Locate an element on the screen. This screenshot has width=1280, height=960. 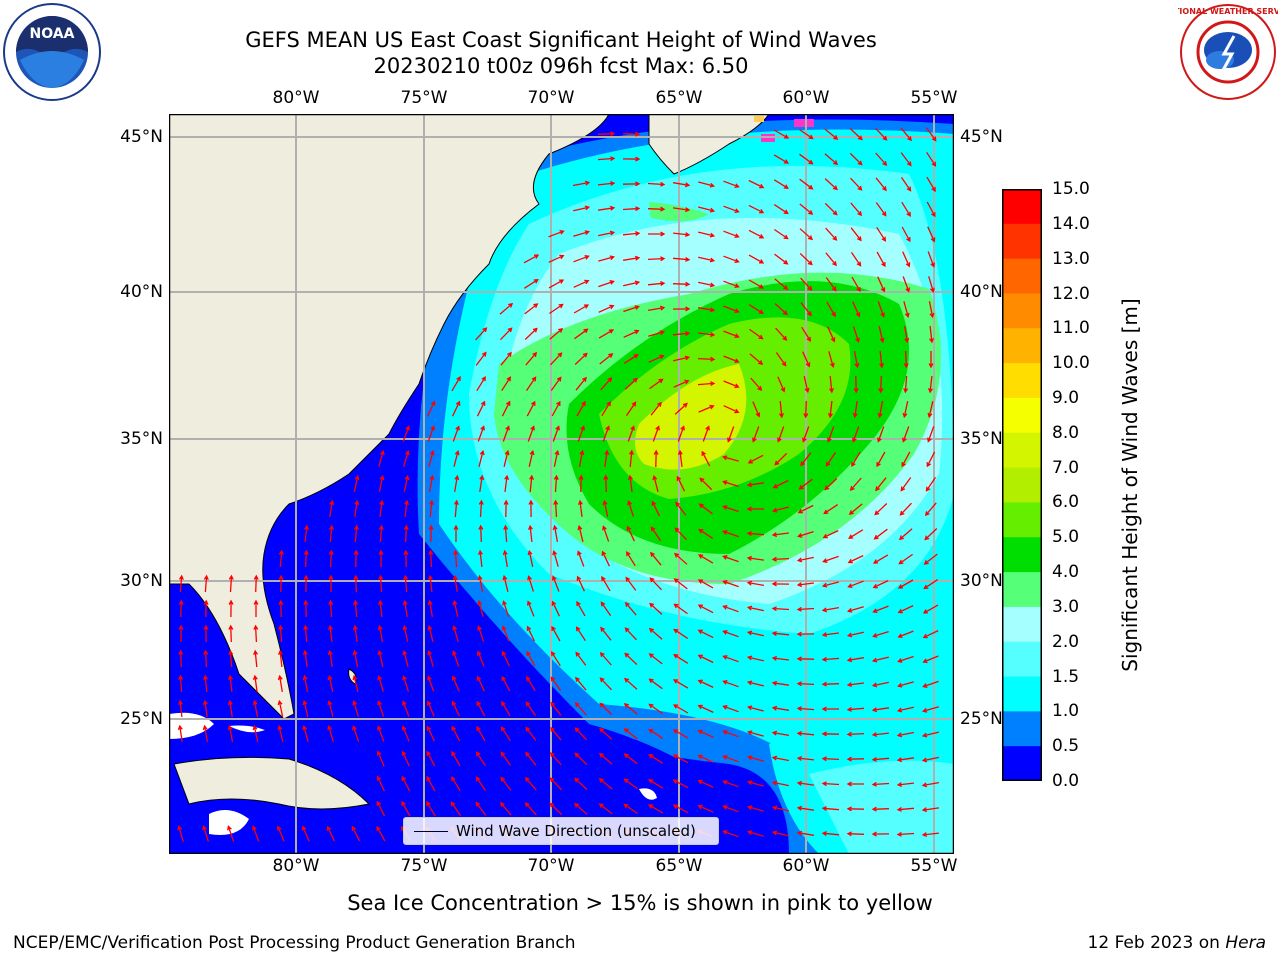
lon-tick-bottom-75w: 75°W is located at coordinates (424, 866).